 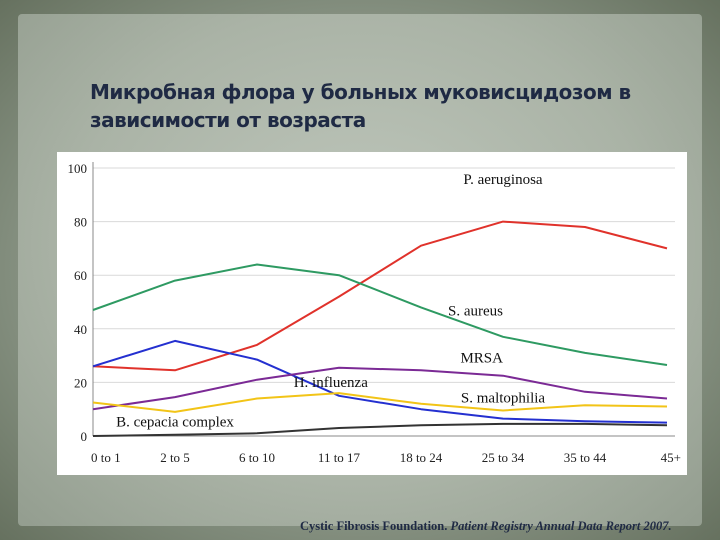 What do you see at coordinates (475, 311) in the screenshot?
I see `series-label-1: S. aureus` at bounding box center [475, 311].